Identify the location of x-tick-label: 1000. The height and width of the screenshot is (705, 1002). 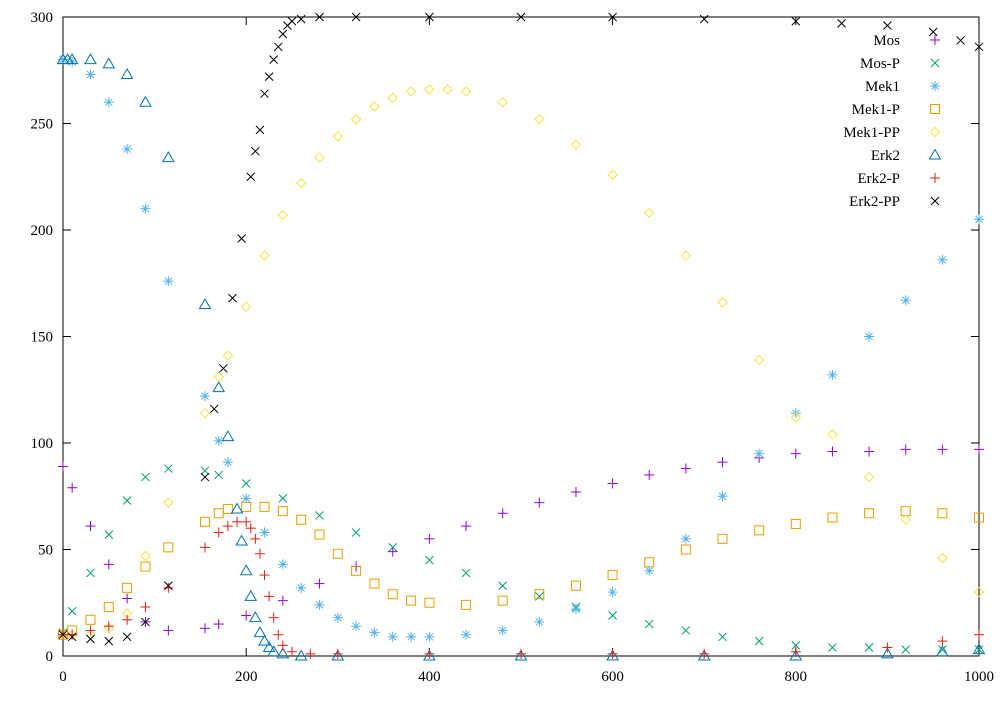
(979, 677).